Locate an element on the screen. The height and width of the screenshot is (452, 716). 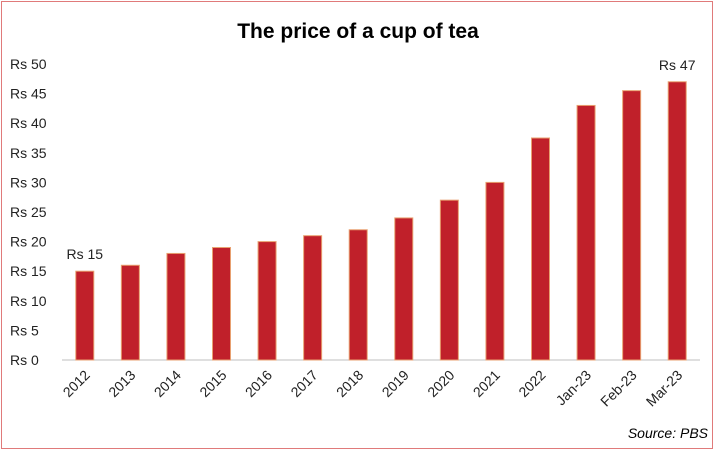
y-tick-label: Rs 10 is located at coordinates (28, 301).